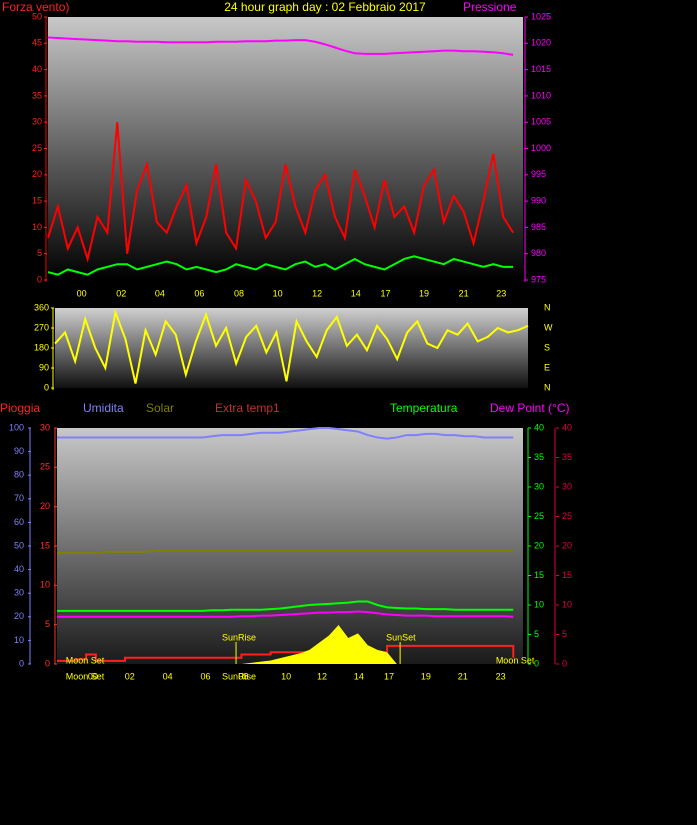 This screenshot has height=825, width=697. What do you see at coordinates (19, 522) in the screenshot?
I see `y-tick-label: 60` at bounding box center [19, 522].